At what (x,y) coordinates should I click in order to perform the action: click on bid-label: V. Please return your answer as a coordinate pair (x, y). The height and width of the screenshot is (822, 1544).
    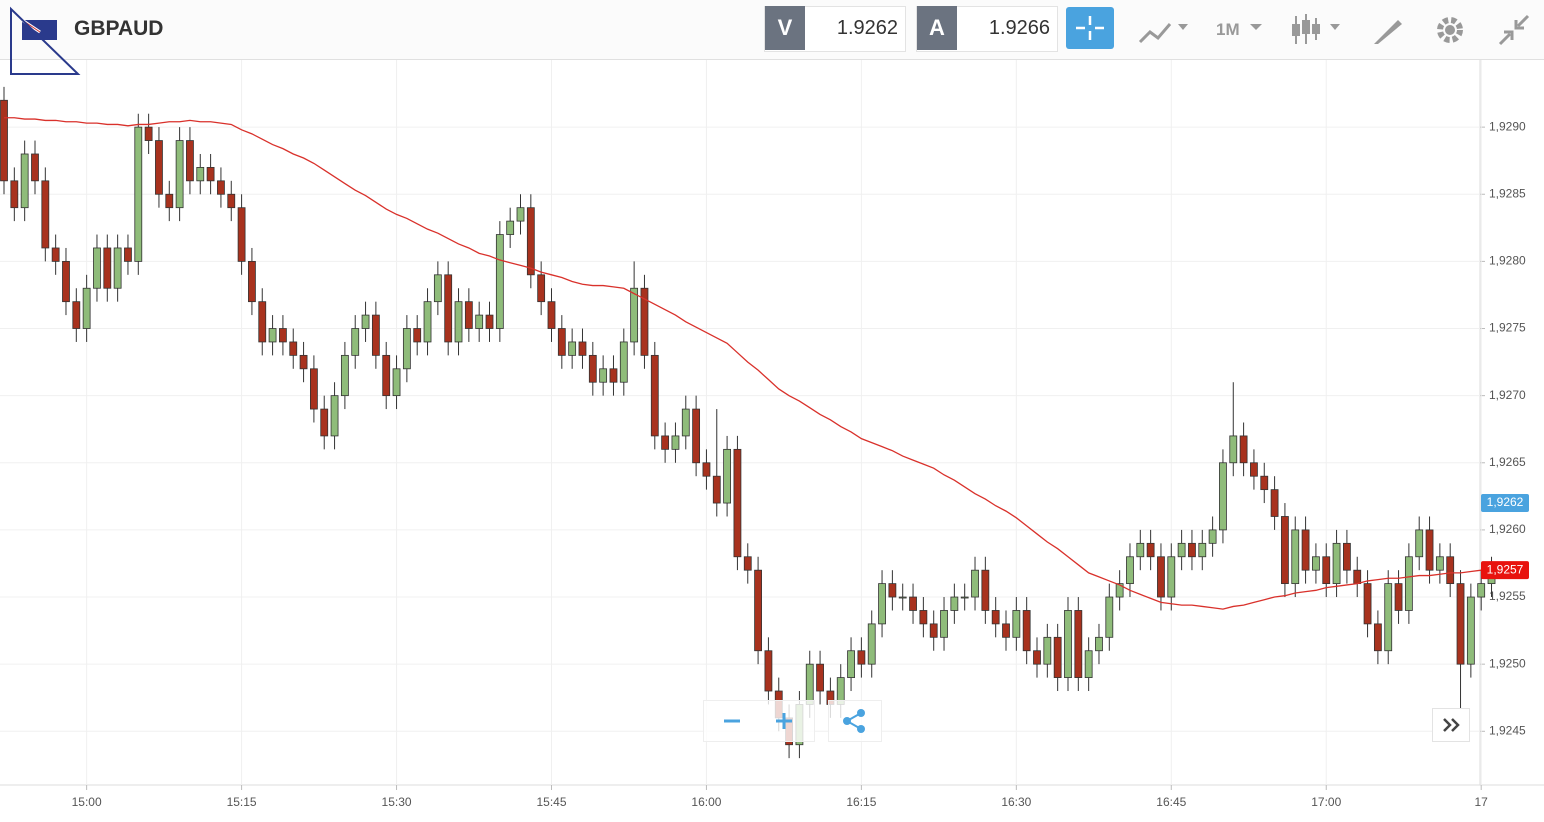
    Looking at the image, I should click on (785, 28).